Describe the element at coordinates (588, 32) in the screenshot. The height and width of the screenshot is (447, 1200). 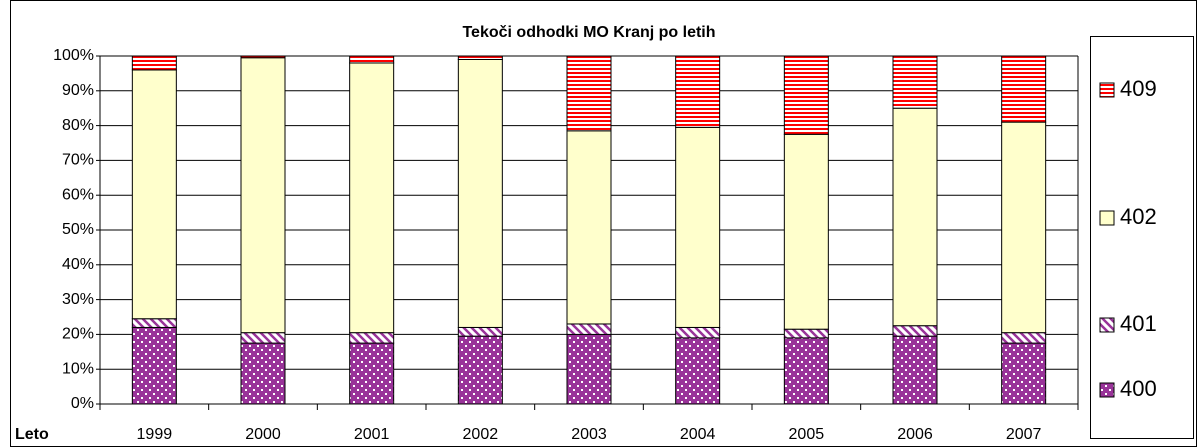
I see `chart-title: Tekoči odhodki MO Kranj po letih` at that location.